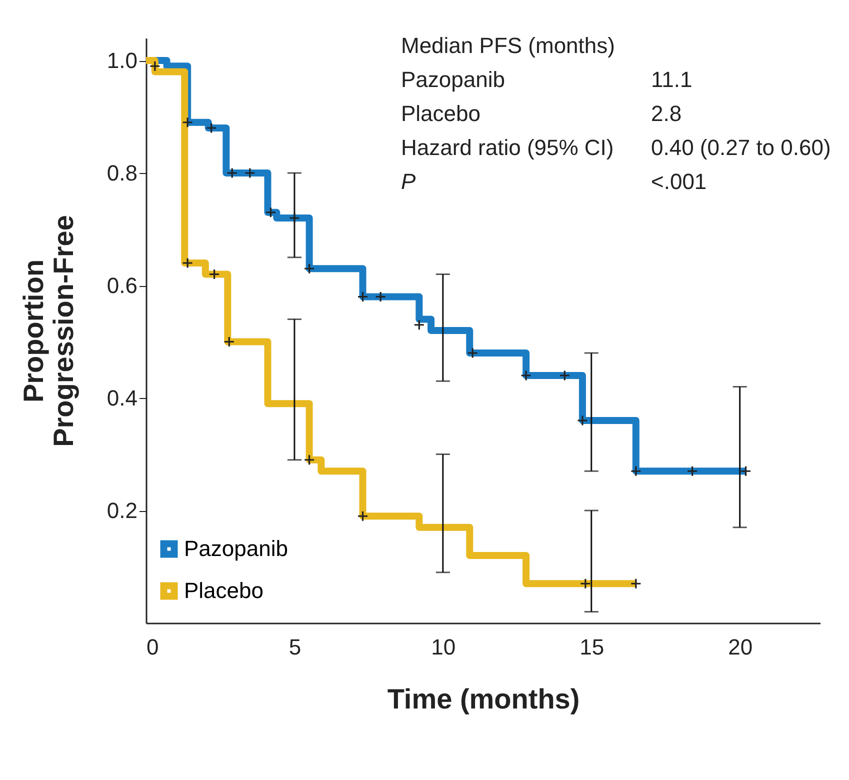  What do you see at coordinates (741, 147) in the screenshot?
I see `annotation: 0.40 (0.27 to 0.60)` at bounding box center [741, 147].